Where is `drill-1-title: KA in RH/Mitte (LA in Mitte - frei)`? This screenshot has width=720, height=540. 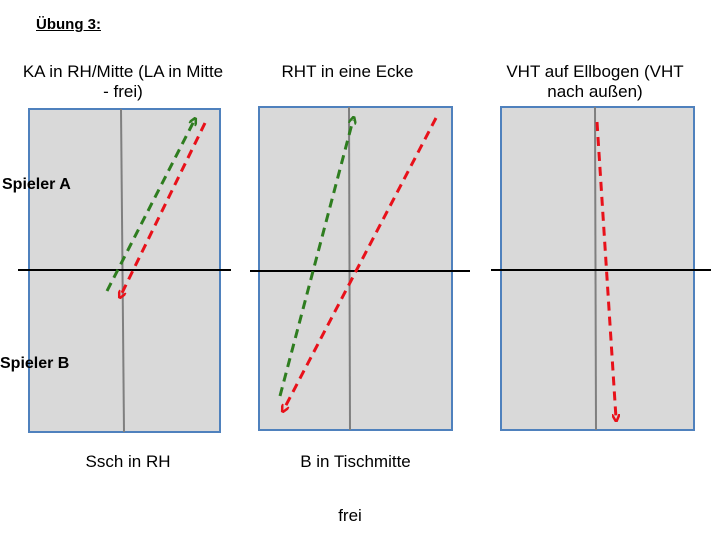
drill-1-title: KA in RH/Mitte (LA in Mitte - frei) is located at coordinates (123, 81).